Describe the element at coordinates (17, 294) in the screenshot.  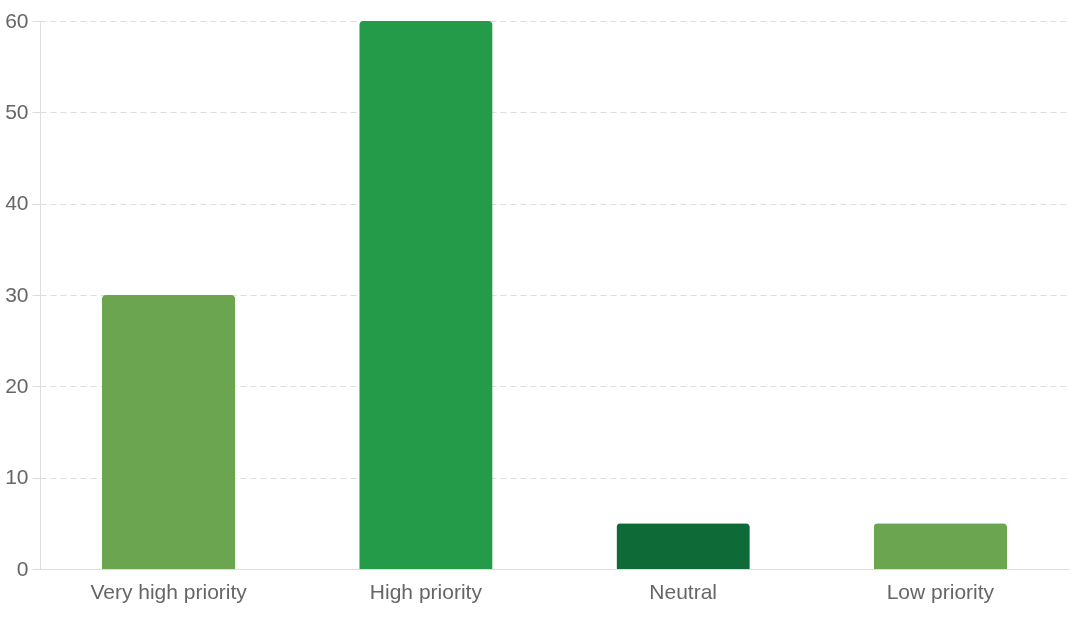
I see `y-tick-label: 30` at that location.